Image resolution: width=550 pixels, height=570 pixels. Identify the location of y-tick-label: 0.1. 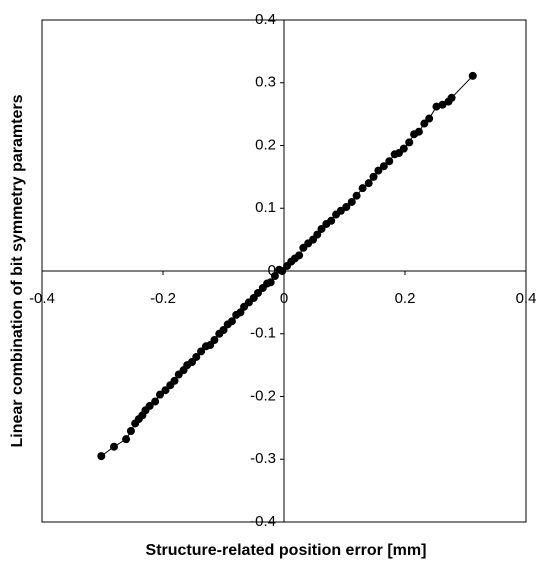
(265, 207).